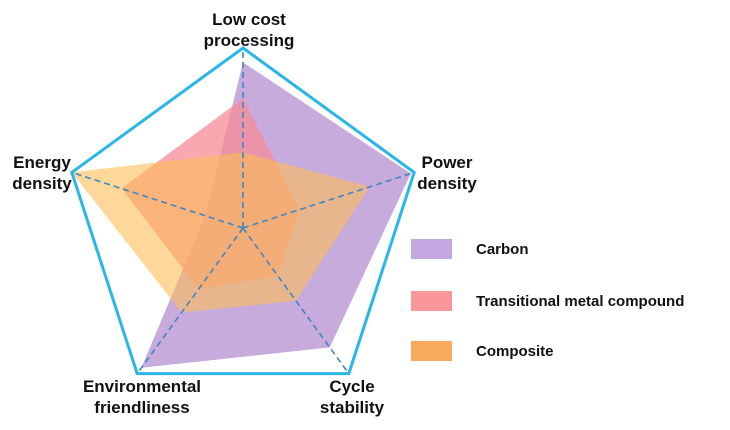  What do you see at coordinates (157, 200) in the screenshot?
I see `axis-spoke-energy-density` at bounding box center [157, 200].